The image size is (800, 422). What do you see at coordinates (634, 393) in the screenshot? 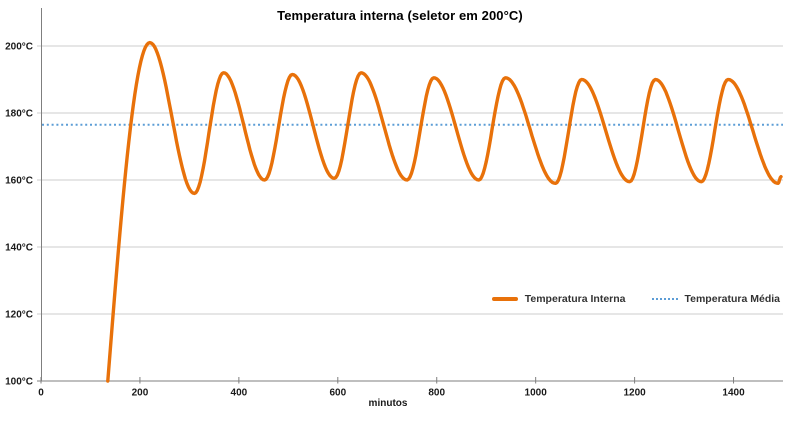
I see `x-tick-label: 1200` at bounding box center [634, 393].